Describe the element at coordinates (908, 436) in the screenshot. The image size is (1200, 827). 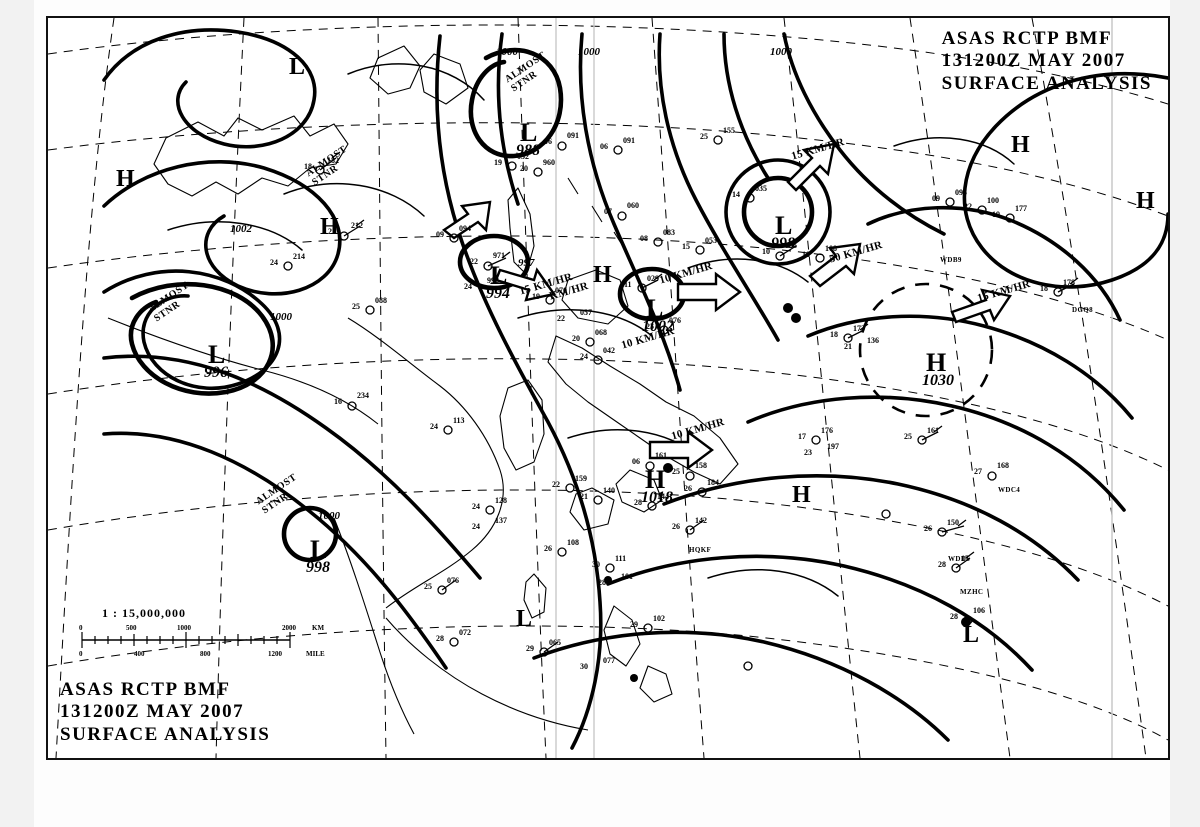
I see `station-plot-temp-47: 25` at that location.